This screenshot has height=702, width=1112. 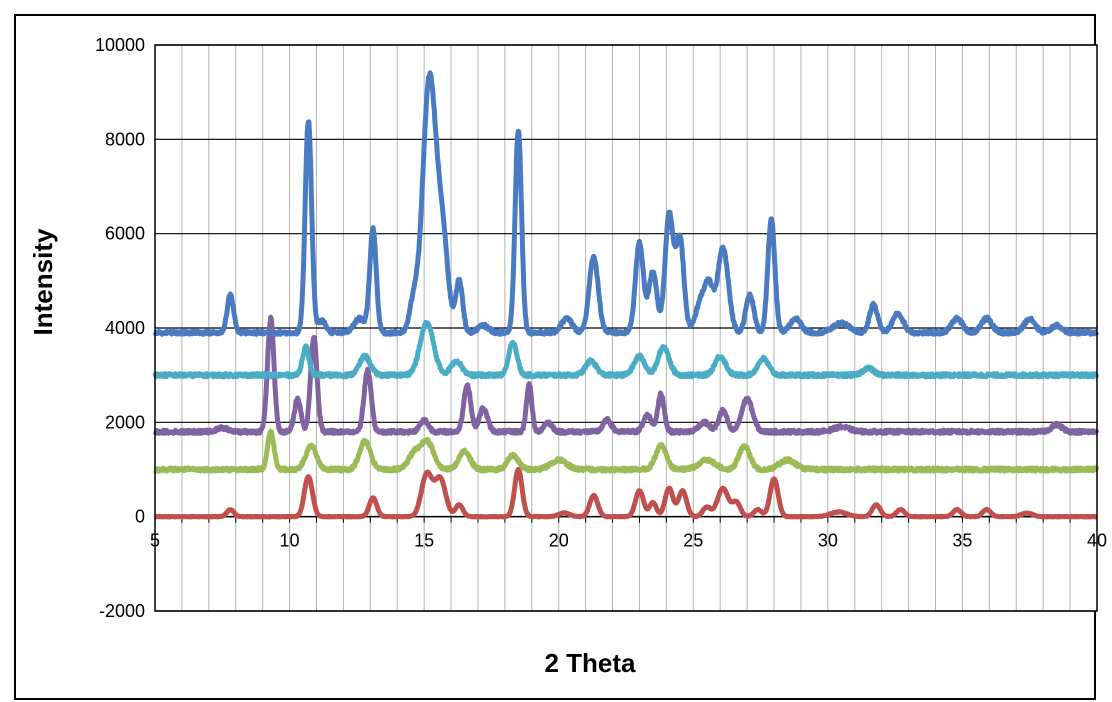 I want to click on x-tick-label: 40, so click(x=1097, y=541).